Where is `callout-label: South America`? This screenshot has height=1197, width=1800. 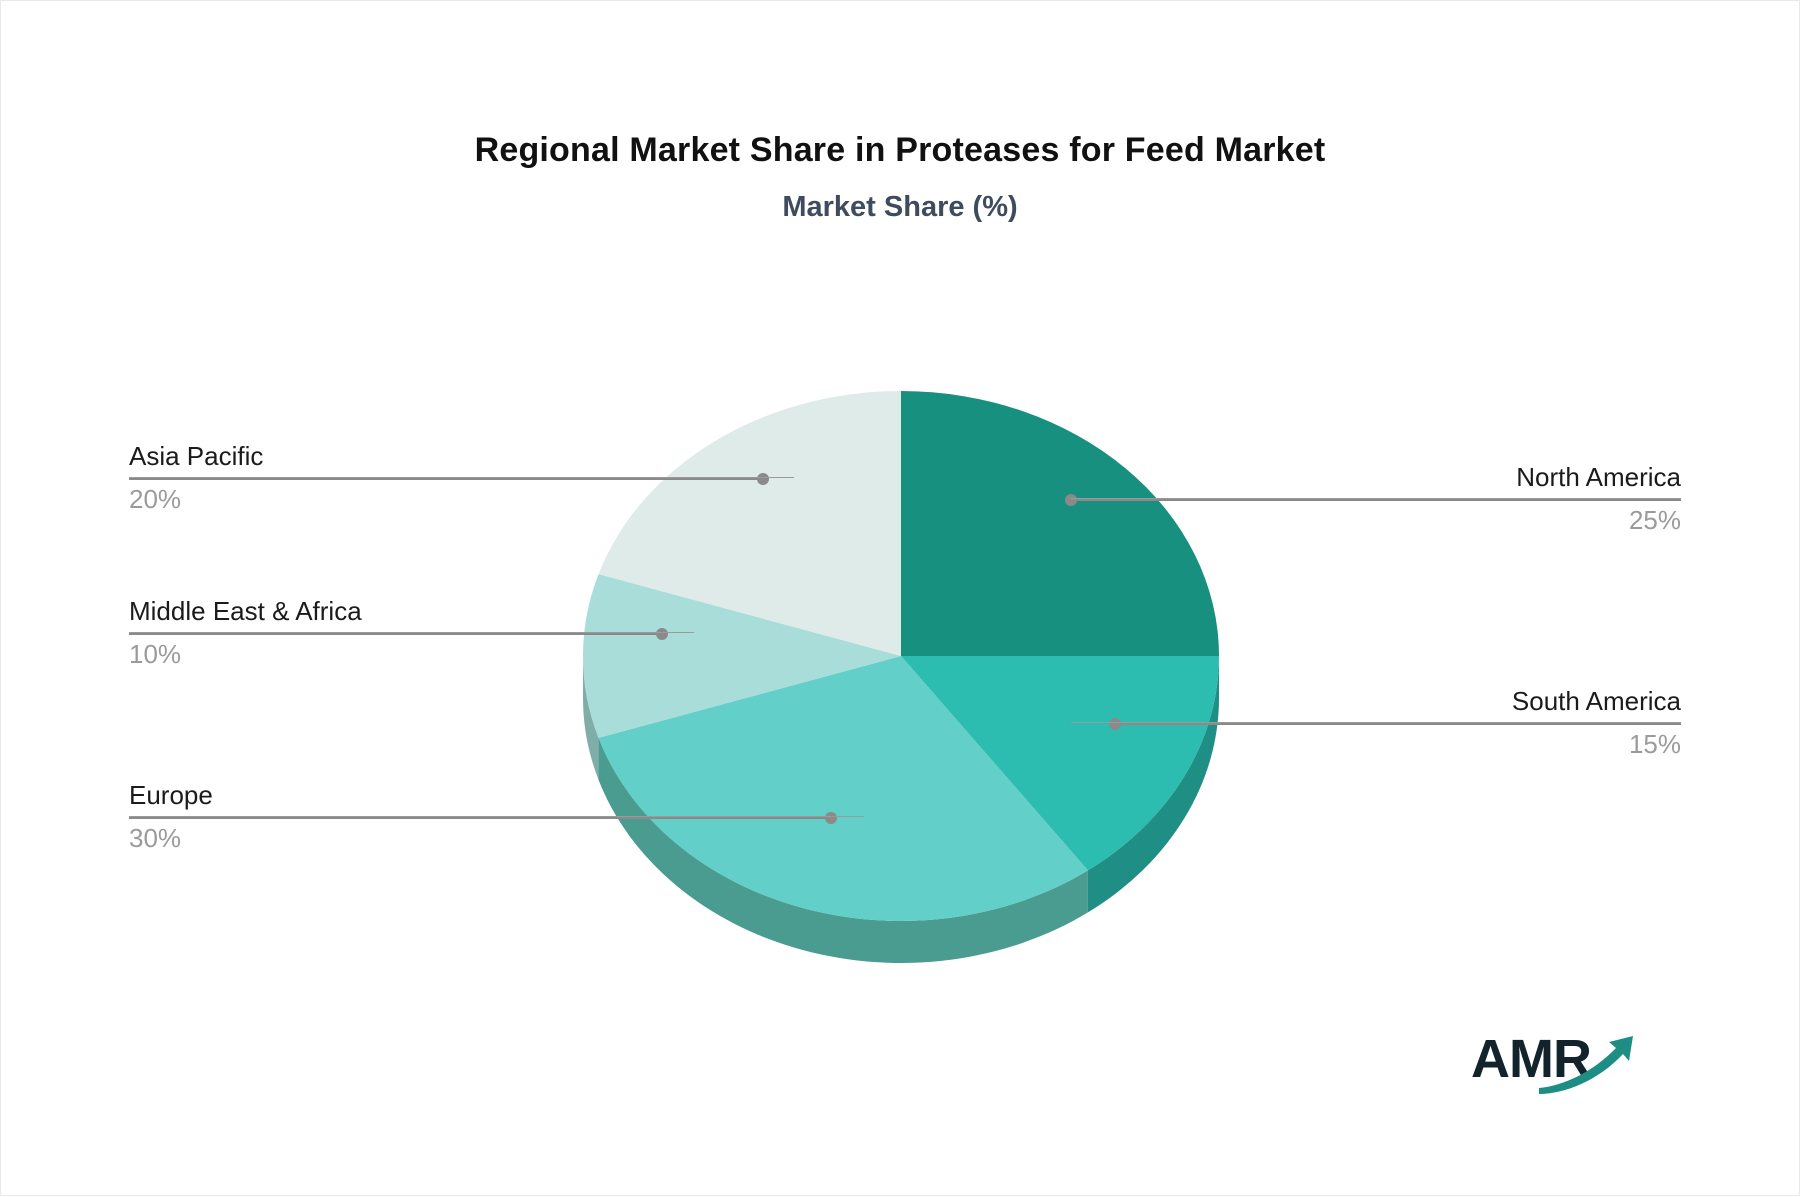 callout-label: South America is located at coordinates (1596, 701).